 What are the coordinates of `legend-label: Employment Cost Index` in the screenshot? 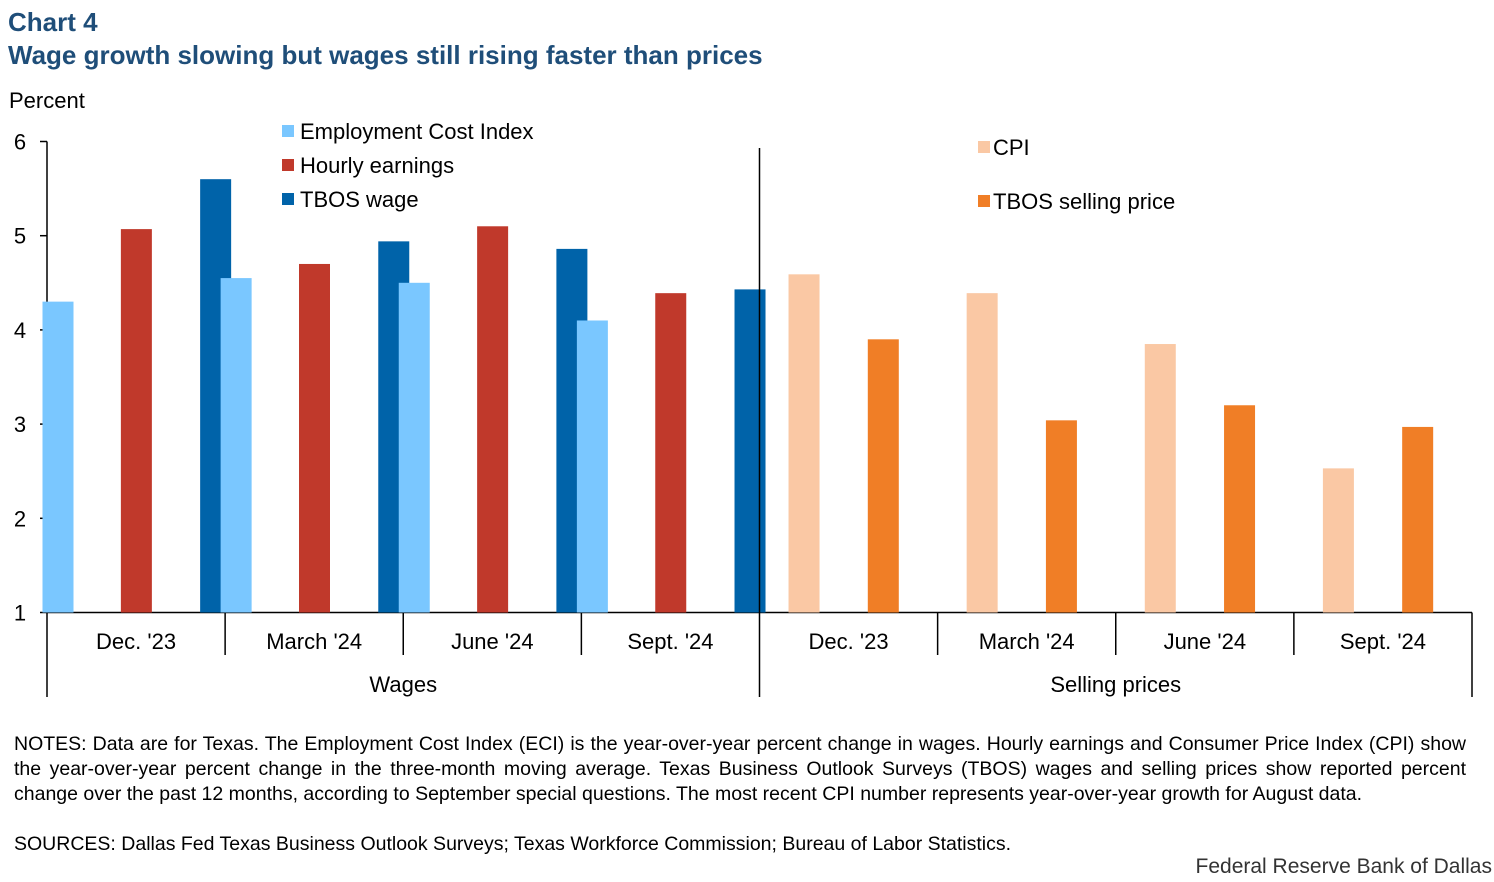 It's located at (417, 131).